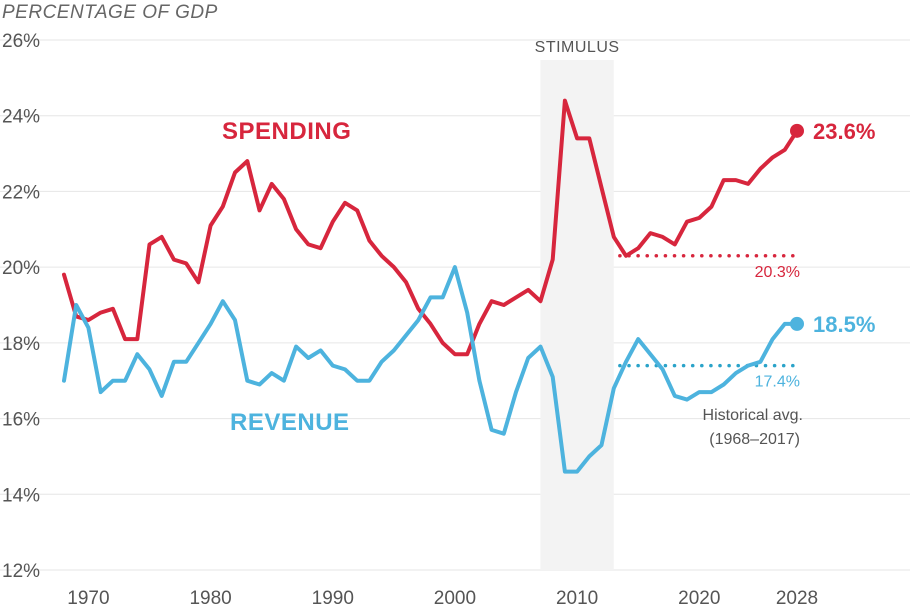 This screenshot has width=910, height=608. Describe the element at coordinates (210, 598) in the screenshot. I see `x-tick-label: 1980` at that location.